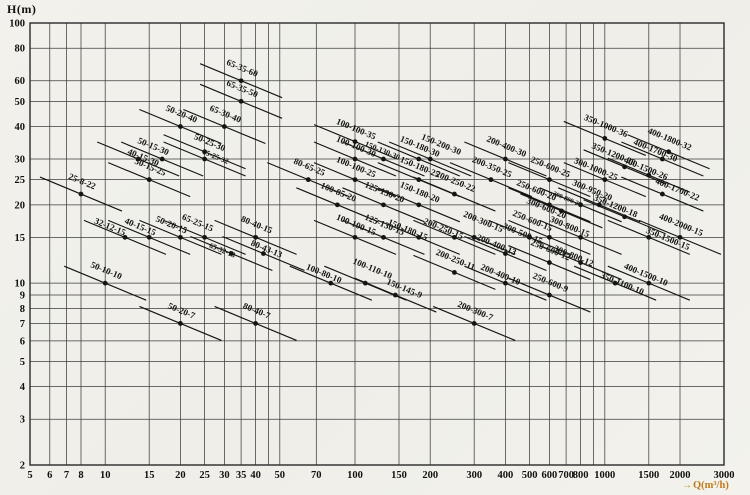 Image resolution: width=750 pixels, height=495 pixels. Describe the element at coordinates (20, 49) in the screenshot. I see `y-tick-label: 80` at that location.